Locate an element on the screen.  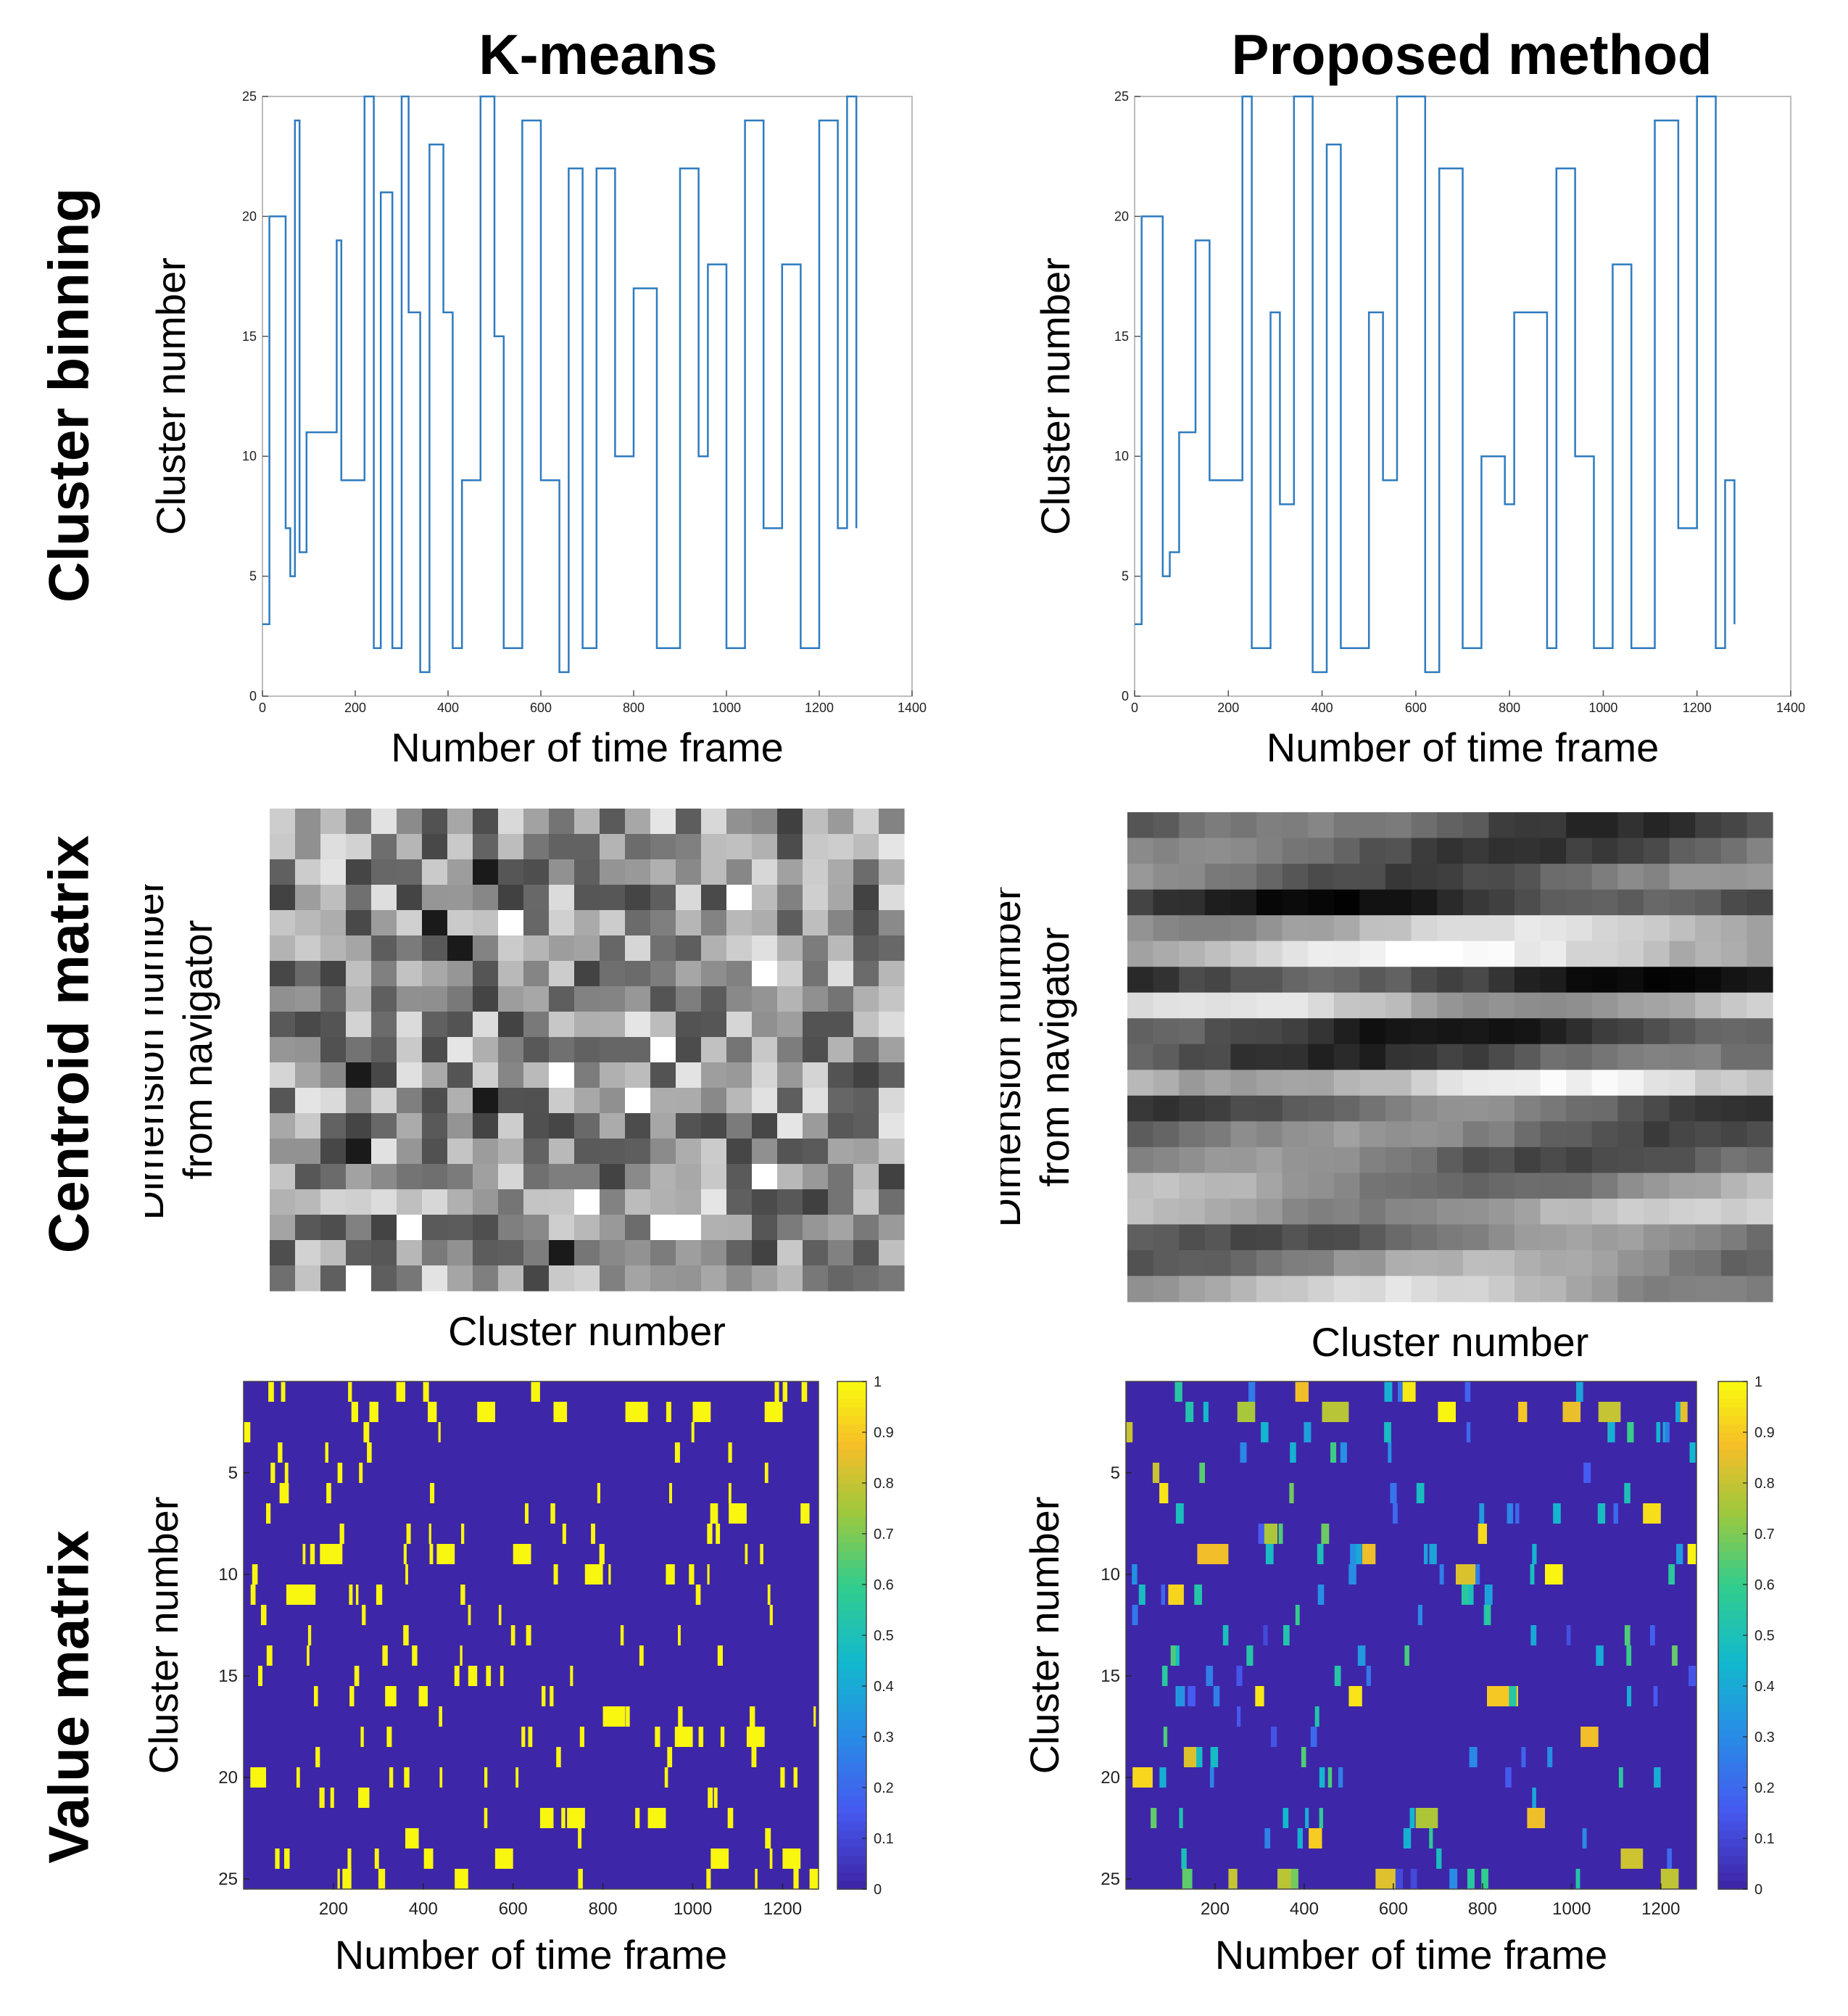
x-tick-label: 1000 is located at coordinates (1571, 1909).